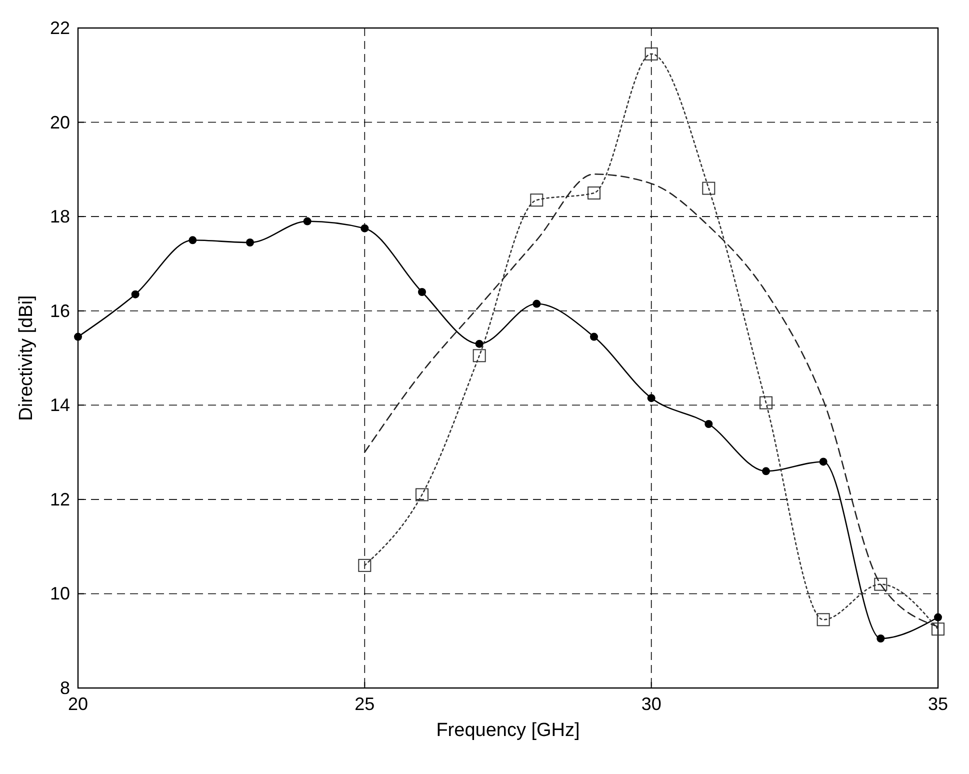  Describe the element at coordinates (60, 594) in the screenshot. I see `y-tick-label: 10` at that location.